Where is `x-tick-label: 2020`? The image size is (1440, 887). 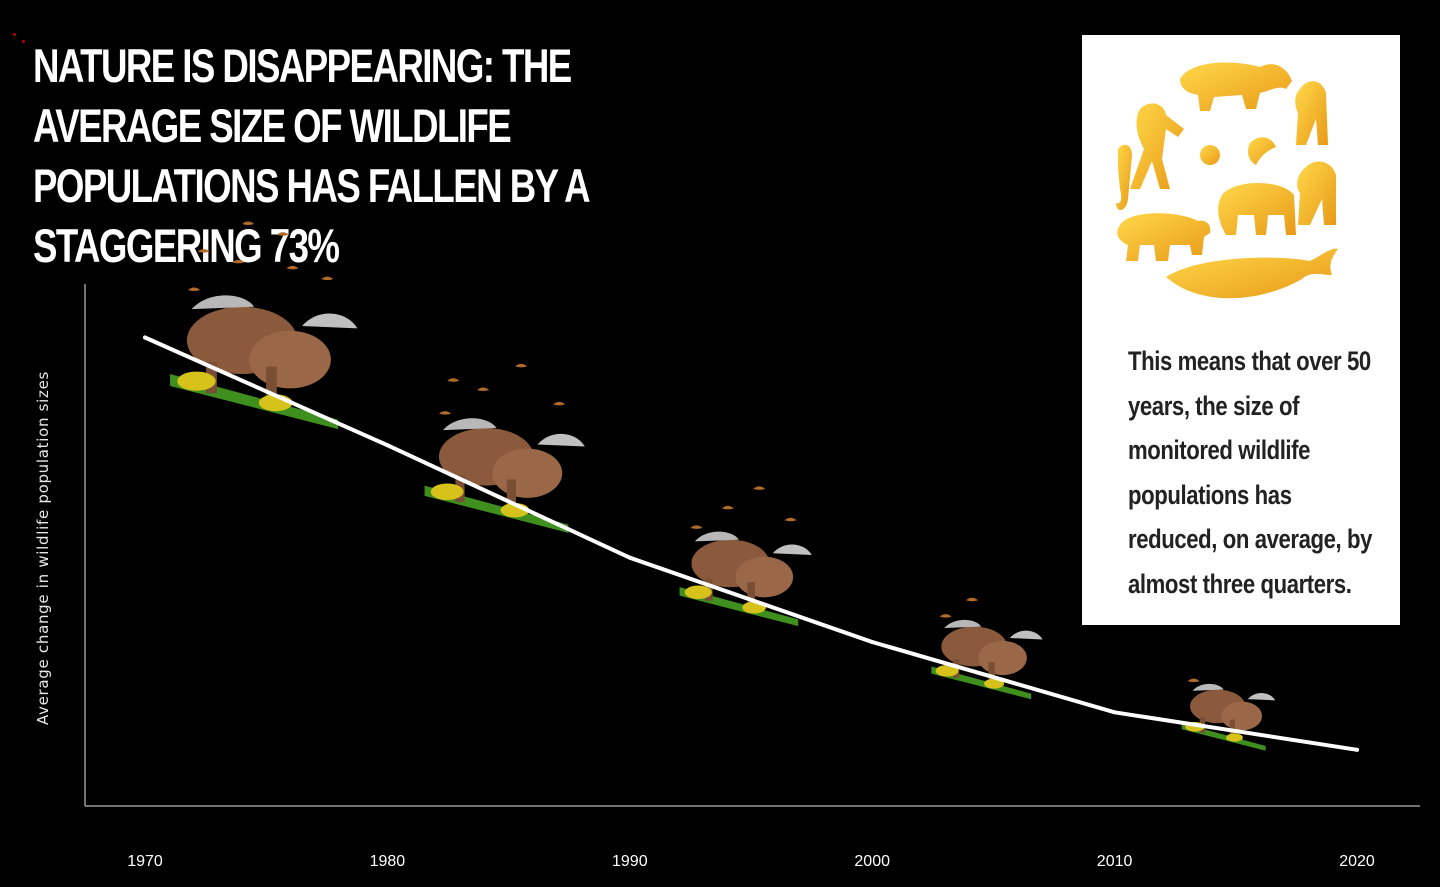
x-tick-label: 2020 is located at coordinates (1357, 861).